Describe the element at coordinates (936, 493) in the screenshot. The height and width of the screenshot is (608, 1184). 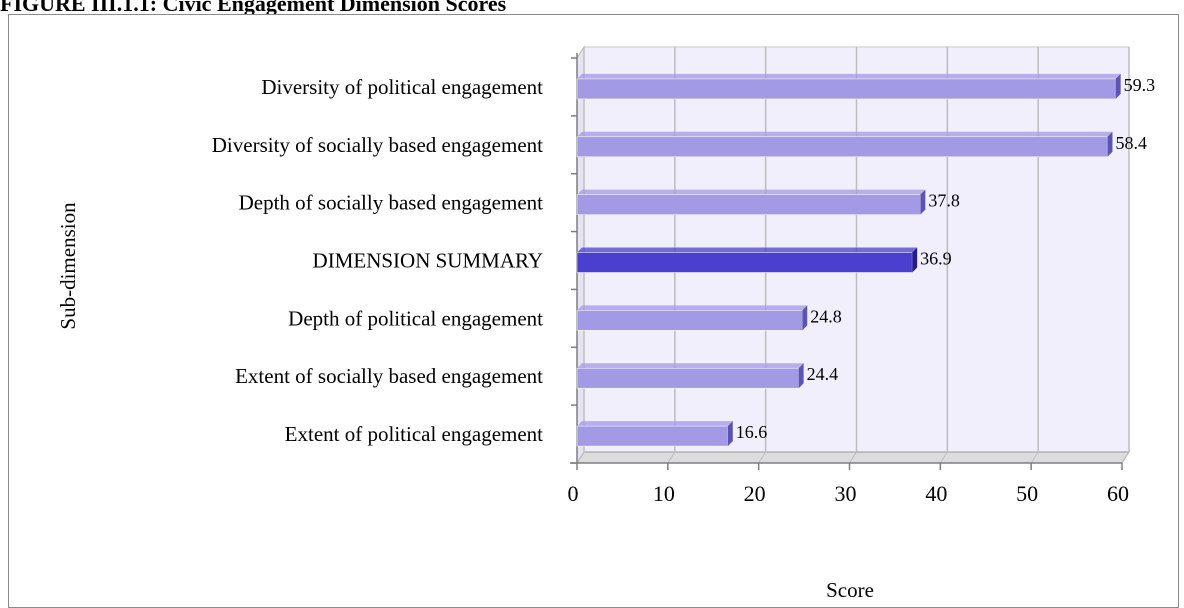
I see `x-tick-label: 40` at that location.